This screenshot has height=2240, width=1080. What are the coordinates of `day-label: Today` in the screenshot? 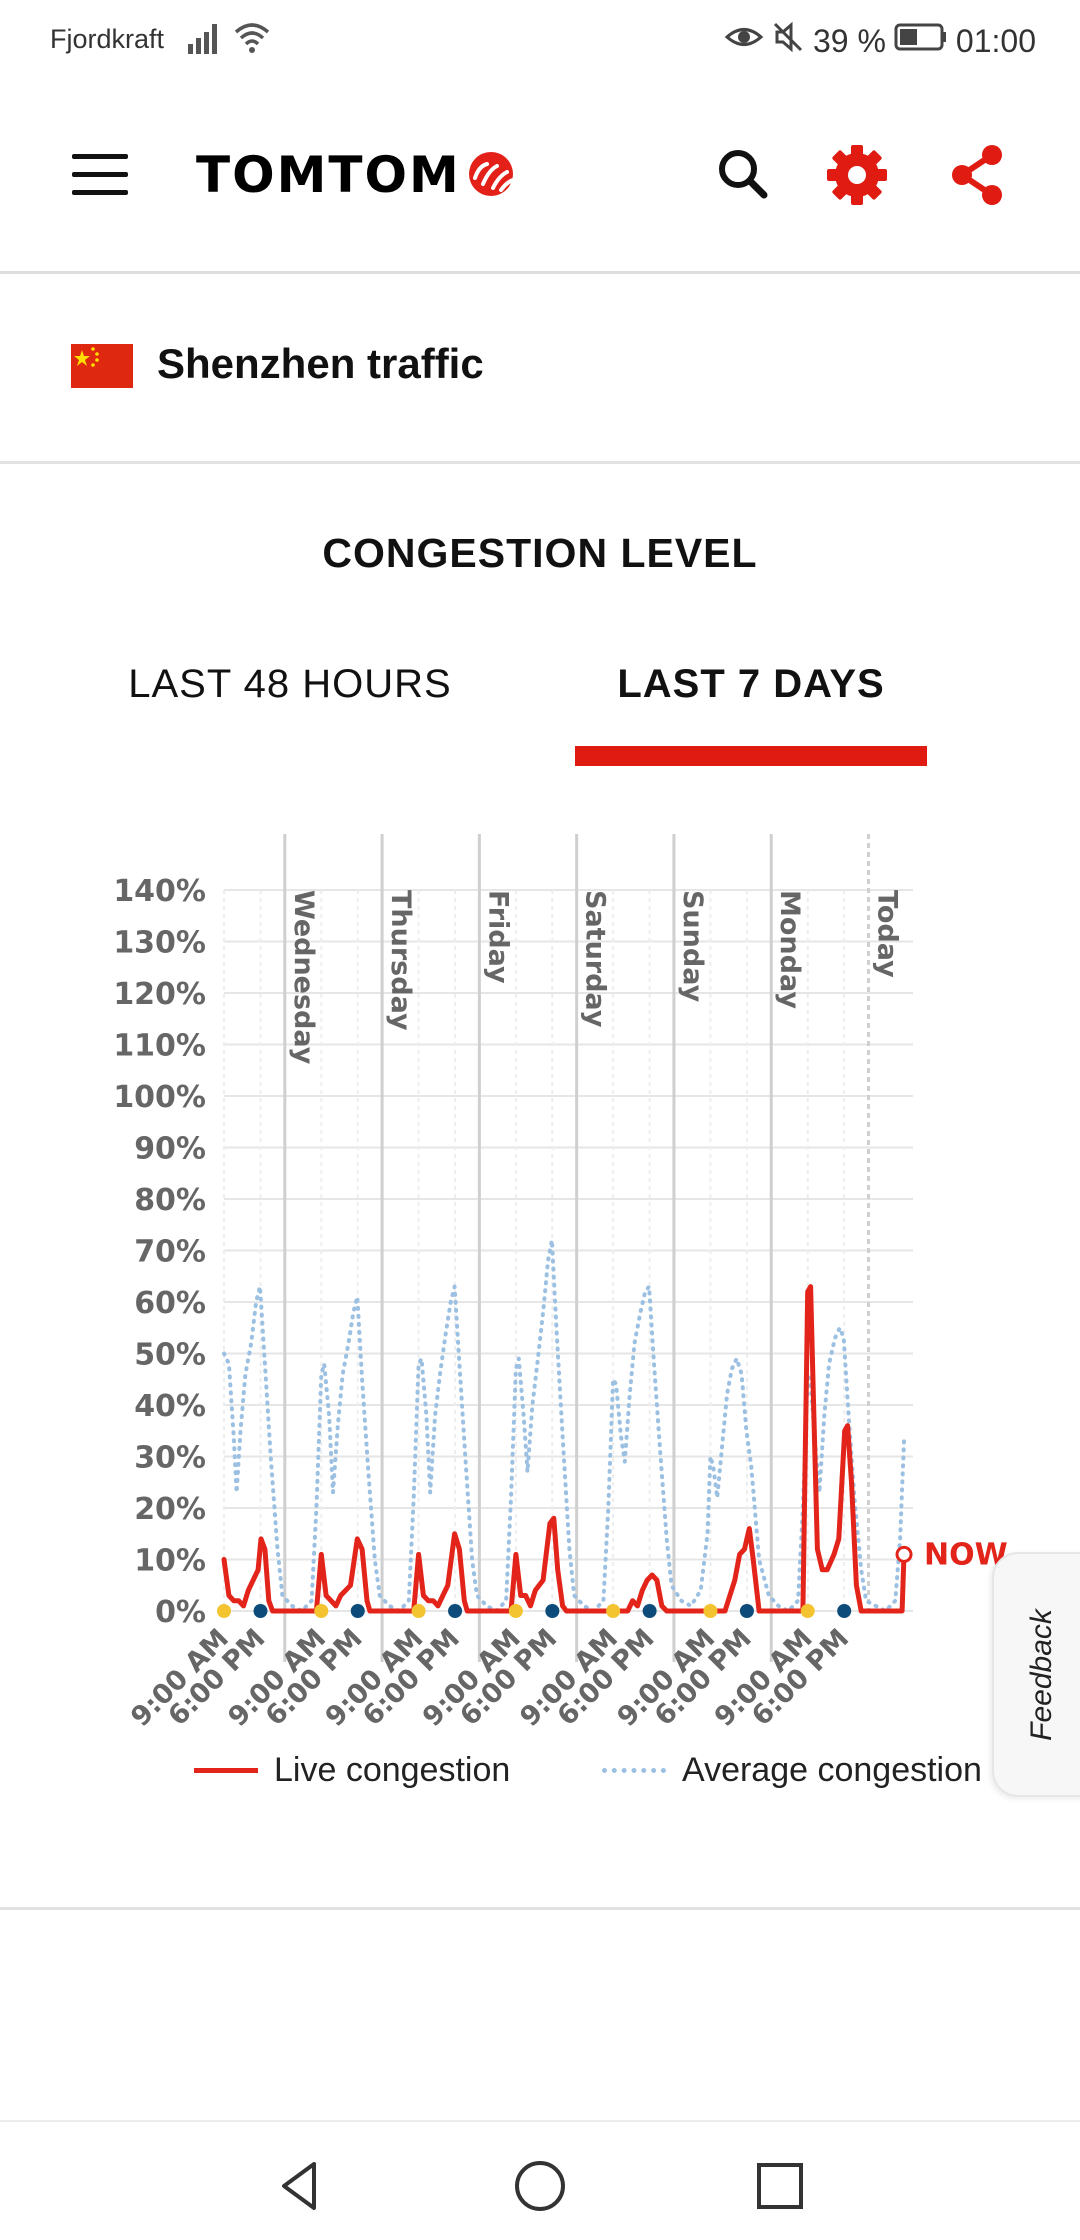 It's located at (887, 934).